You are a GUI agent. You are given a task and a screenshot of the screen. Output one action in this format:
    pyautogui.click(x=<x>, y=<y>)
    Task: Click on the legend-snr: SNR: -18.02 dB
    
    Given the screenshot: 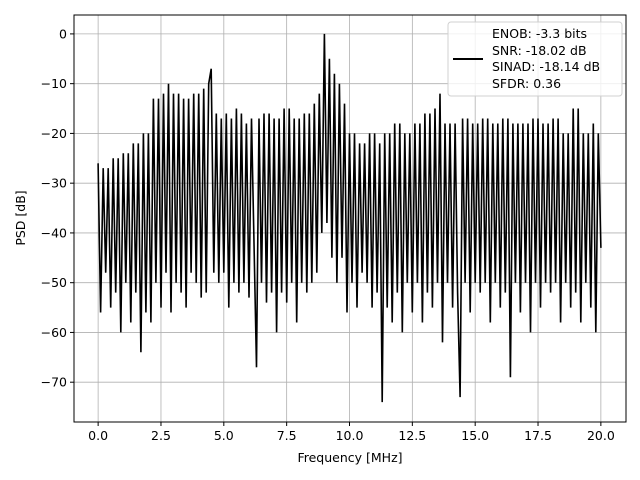 What is the action you would take?
    pyautogui.click(x=539, y=50)
    